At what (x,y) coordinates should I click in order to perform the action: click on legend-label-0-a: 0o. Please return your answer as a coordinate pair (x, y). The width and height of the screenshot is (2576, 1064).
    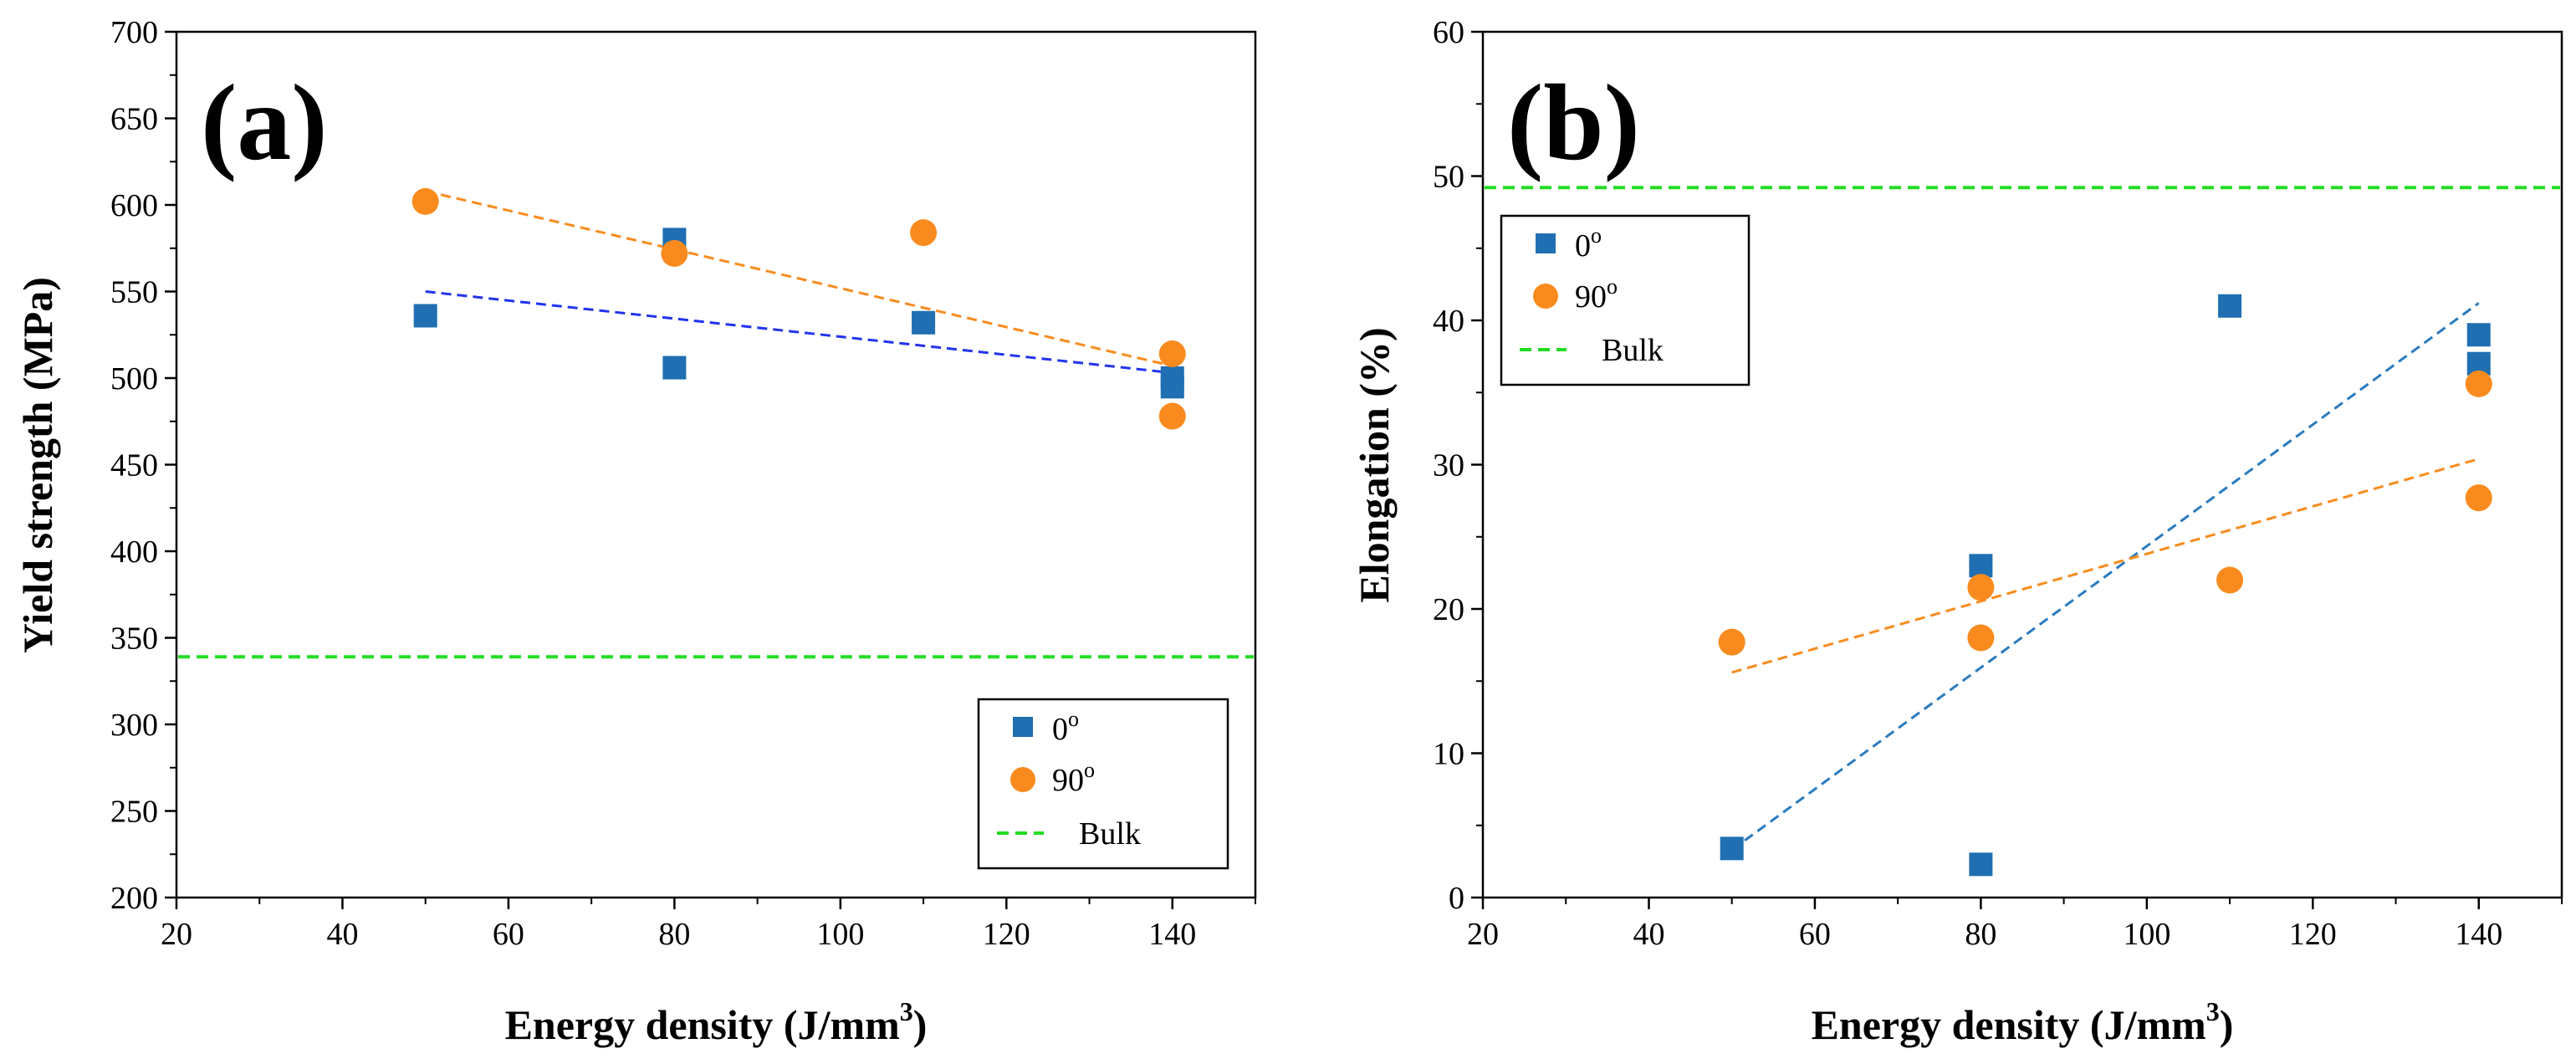
    Looking at the image, I should click on (1065, 727).